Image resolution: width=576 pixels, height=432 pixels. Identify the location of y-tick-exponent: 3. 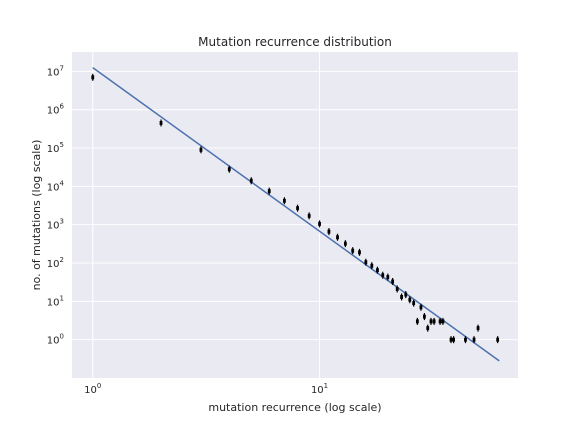
(62, 222).